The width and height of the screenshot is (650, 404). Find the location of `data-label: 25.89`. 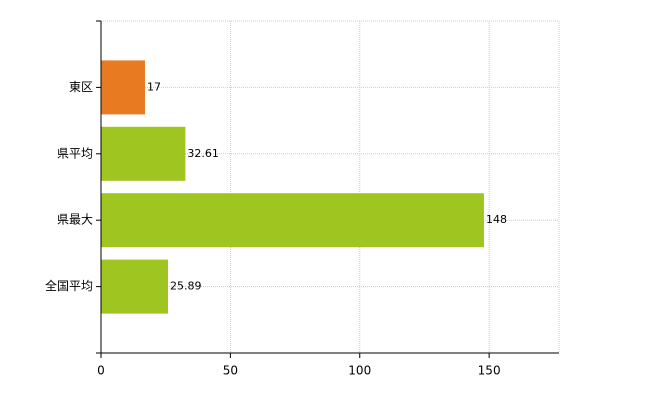

data-label: 25.89 is located at coordinates (186, 286).